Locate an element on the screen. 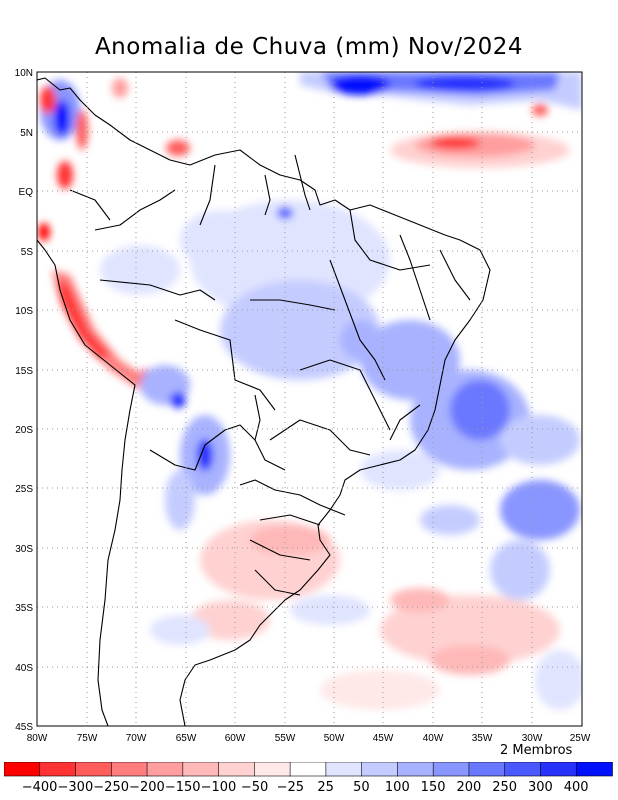 The width and height of the screenshot is (618, 800). colorbar-label: −50 is located at coordinates (254, 787).